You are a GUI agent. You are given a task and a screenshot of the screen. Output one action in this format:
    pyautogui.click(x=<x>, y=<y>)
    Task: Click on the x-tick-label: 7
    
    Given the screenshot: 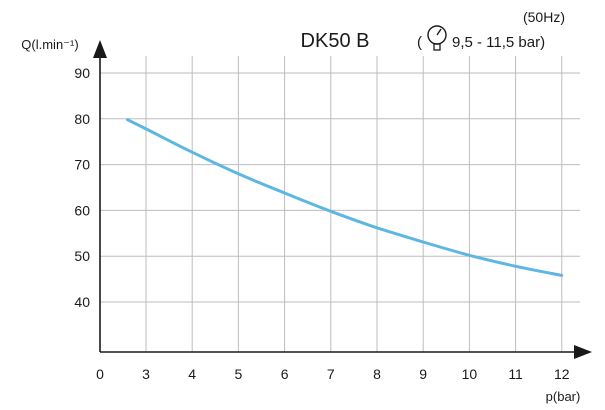 What is the action you would take?
    pyautogui.click(x=331, y=374)
    